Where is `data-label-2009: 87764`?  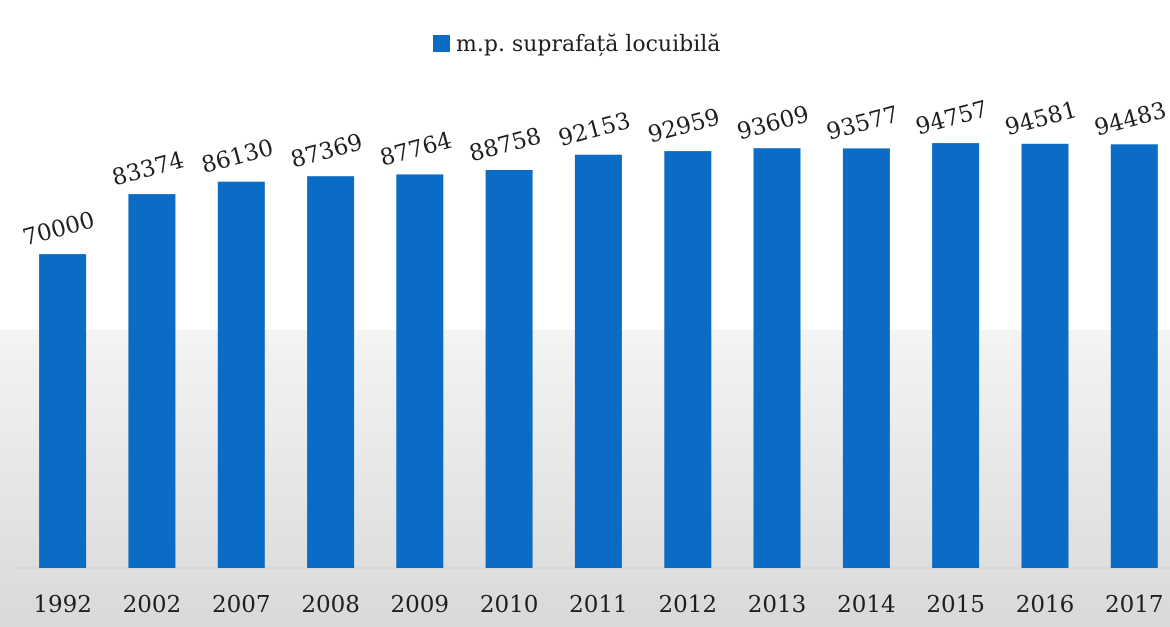
data-label-2009: 87764 is located at coordinates (415, 150).